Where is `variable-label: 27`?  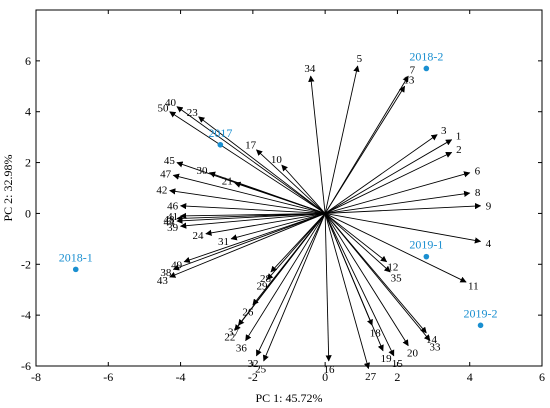
variable-label: 27 is located at coordinates (371, 377).